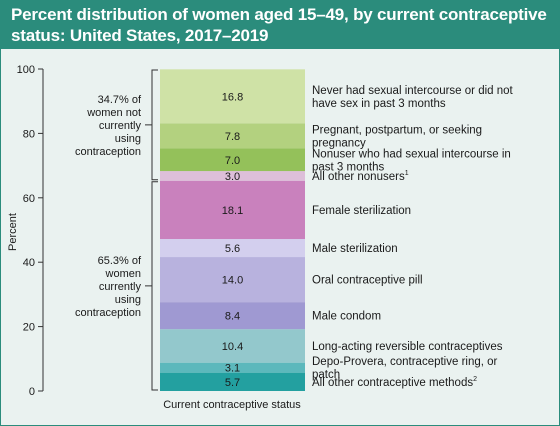 The height and width of the screenshot is (426, 560). I want to click on legend-label: All other contraceptive methods2, so click(394, 382).